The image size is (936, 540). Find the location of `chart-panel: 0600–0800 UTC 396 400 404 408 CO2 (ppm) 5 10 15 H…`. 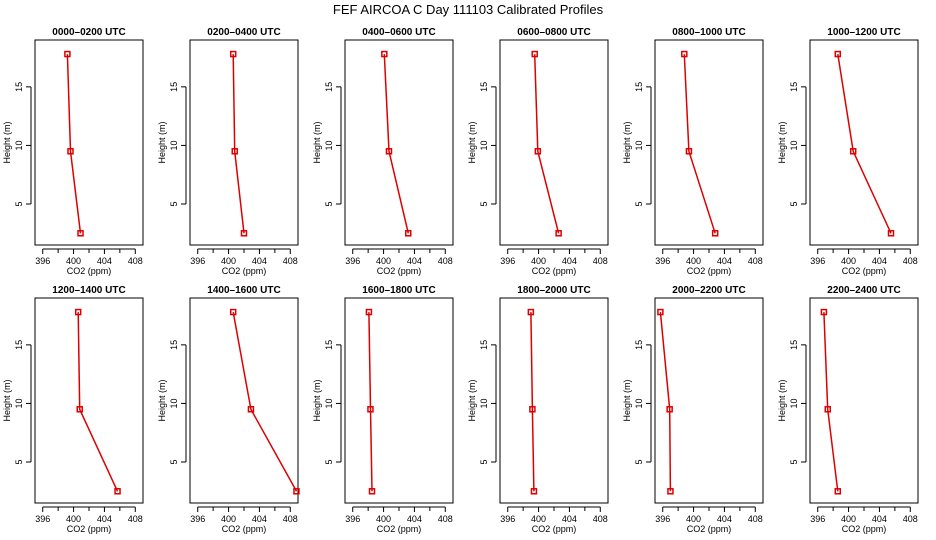

chart-panel: 0600–0800 UTC 396 400 404 408 CO2 (ppm) 5 10 15 H… is located at coordinates (538, 151).